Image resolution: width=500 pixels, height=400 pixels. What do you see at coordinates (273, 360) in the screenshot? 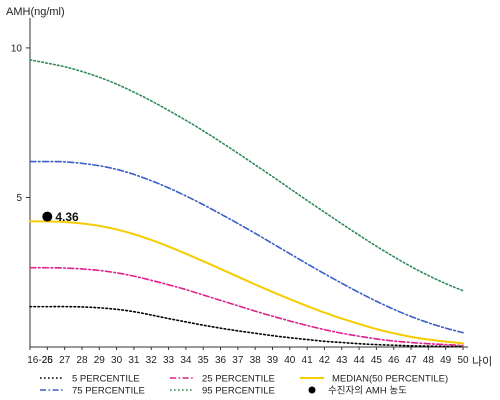
I see `x-tick-label: 39` at bounding box center [273, 360].